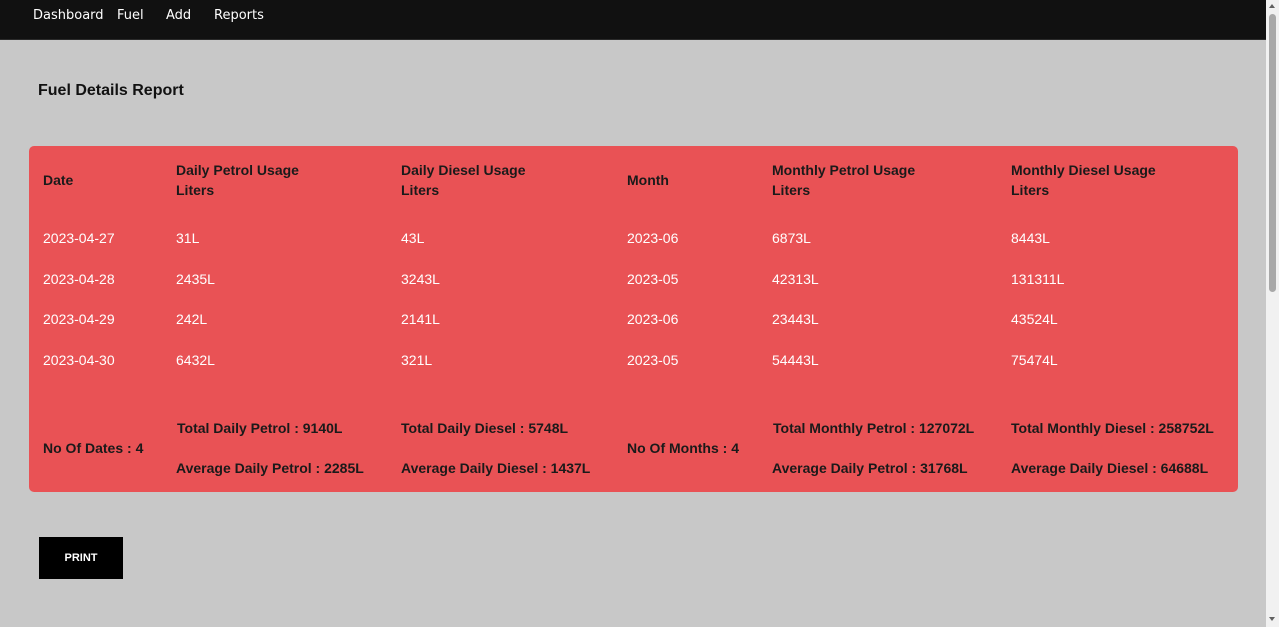  Describe the element at coordinates (130, 15) in the screenshot. I see `nav-fuel-link: Fuel` at that location.